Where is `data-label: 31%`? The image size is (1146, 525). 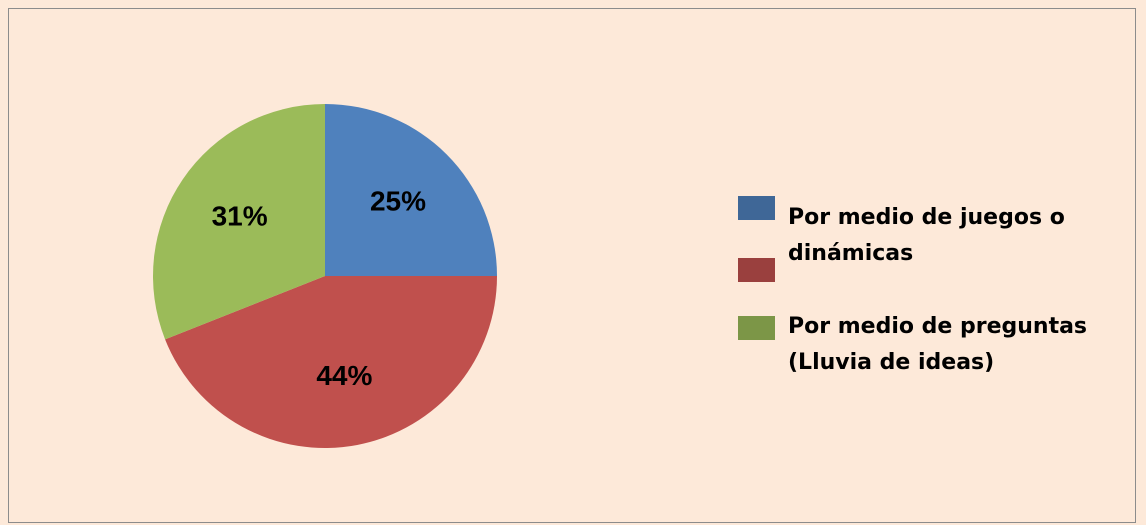
data-label: 31% is located at coordinates (240, 215).